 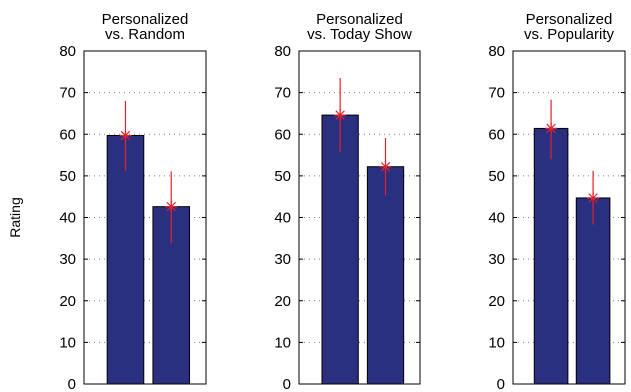 I want to click on chart-title-line: vs. Today Show, so click(x=359, y=34).